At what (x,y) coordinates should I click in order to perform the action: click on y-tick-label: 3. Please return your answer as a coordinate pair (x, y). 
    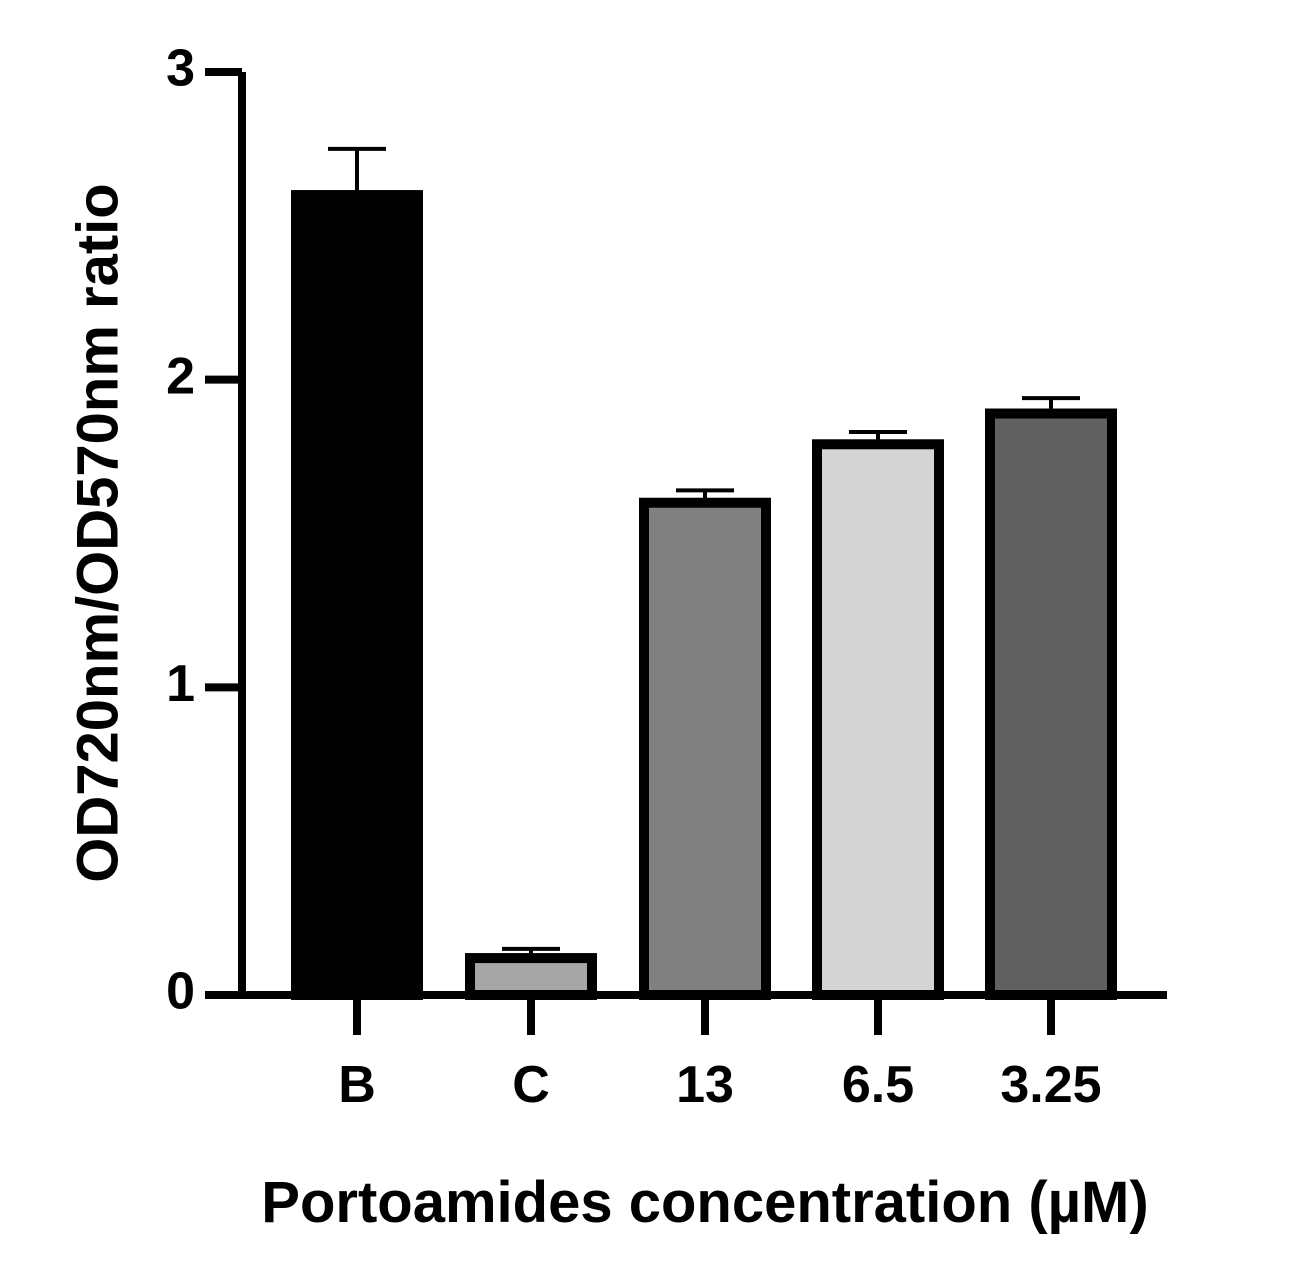
    Looking at the image, I should click on (180, 69).